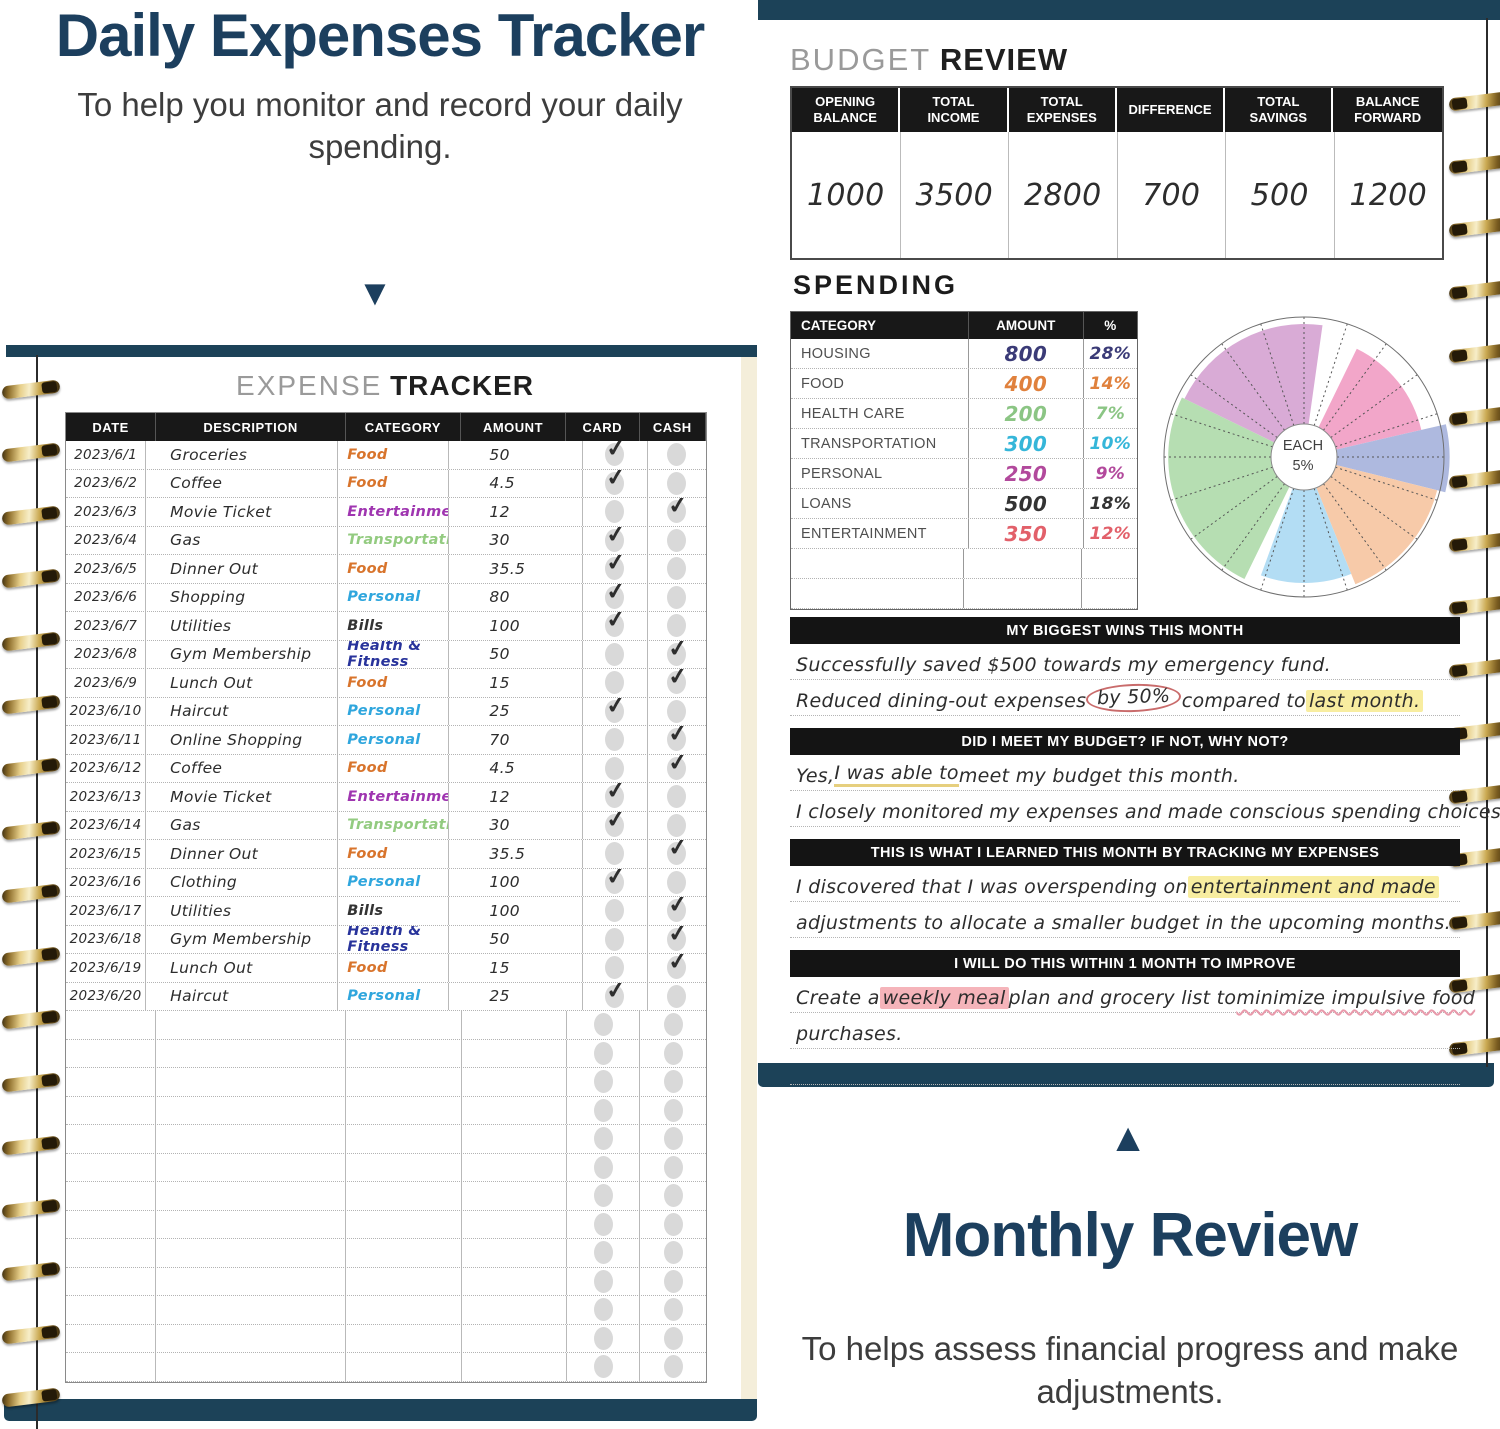  What do you see at coordinates (242, 455) in the screenshot?
I see `expense-description: Groceries` at bounding box center [242, 455].